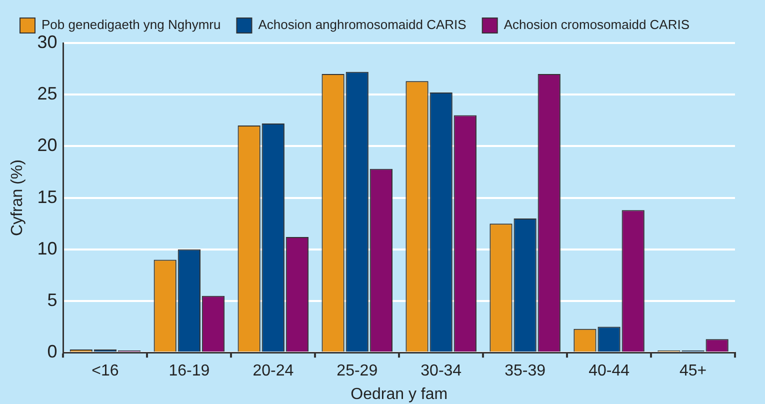 Image resolution: width=765 pixels, height=404 pixels. Describe the element at coordinates (52, 300) in the screenshot. I see `y-tick-label: 5` at that location.